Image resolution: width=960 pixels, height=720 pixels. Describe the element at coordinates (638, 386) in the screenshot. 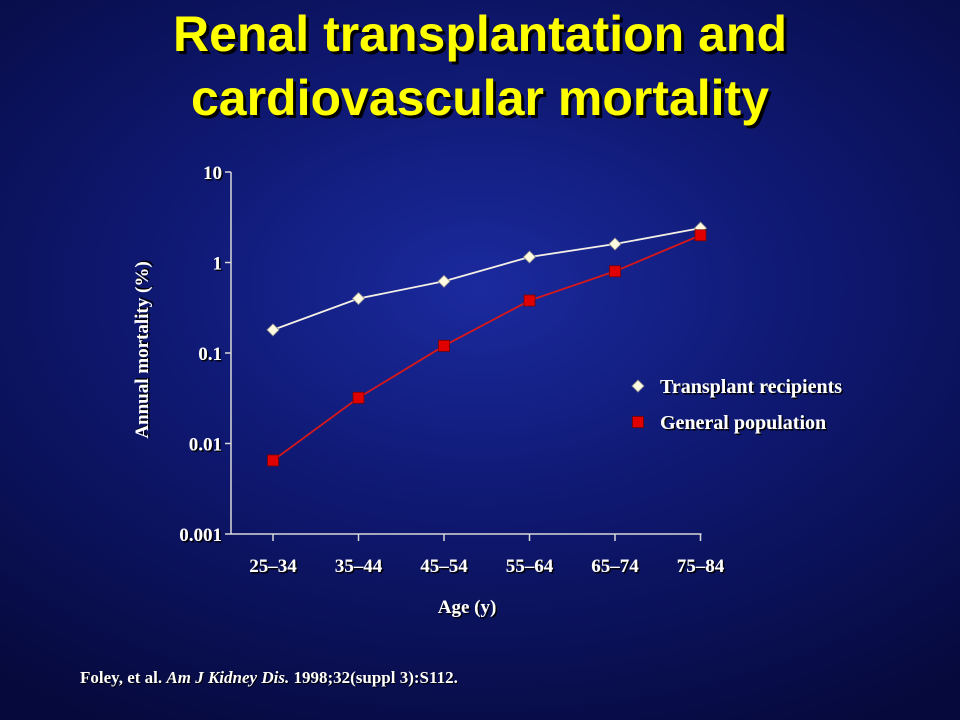

I see `legend-marker-transplant` at that location.